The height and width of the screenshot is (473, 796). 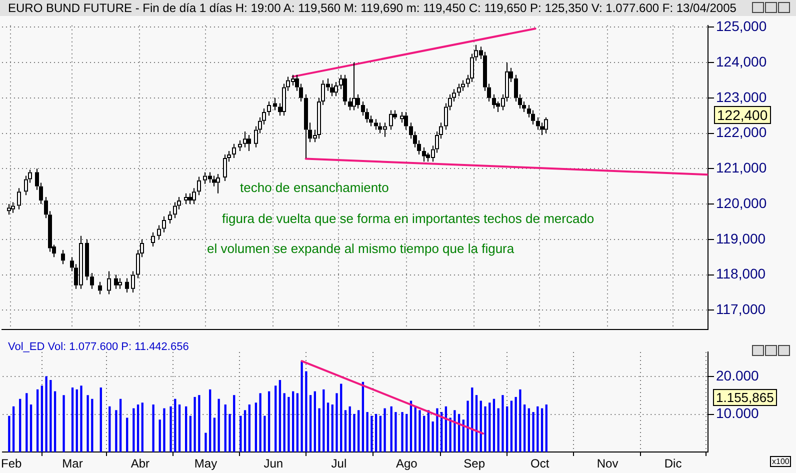 What do you see at coordinates (11, 463) in the screenshot?
I see `x-tick-label: Feb` at bounding box center [11, 463].